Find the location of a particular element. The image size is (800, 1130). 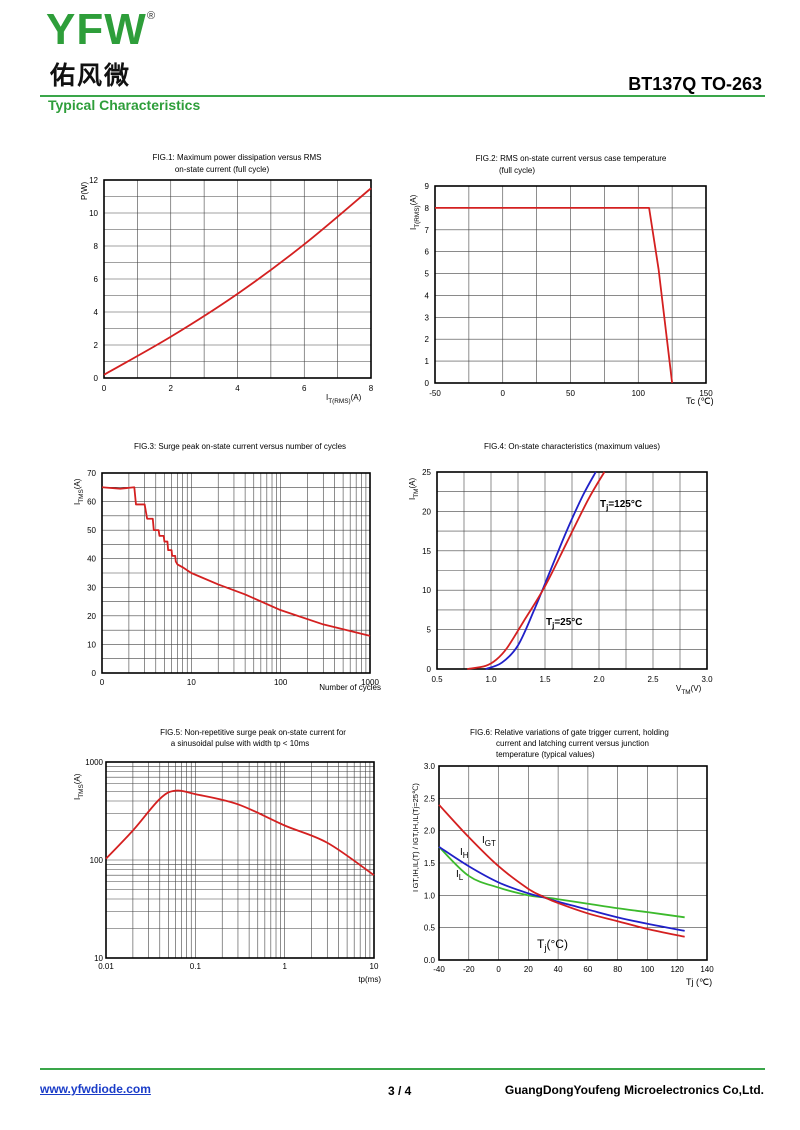

fig1-x-tick: 0 is located at coordinates (104, 388).